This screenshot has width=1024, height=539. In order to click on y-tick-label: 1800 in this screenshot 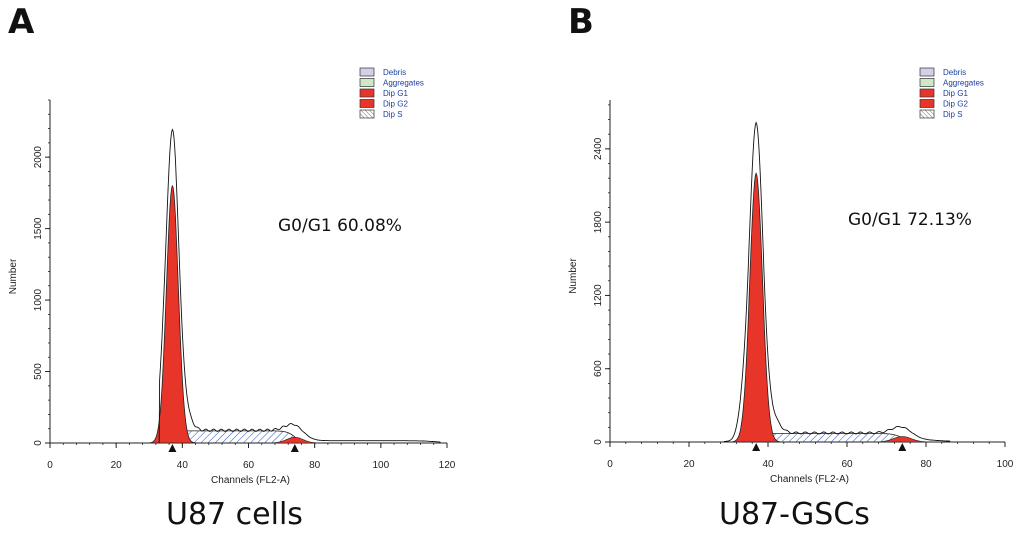, I will do `click(598, 222)`.